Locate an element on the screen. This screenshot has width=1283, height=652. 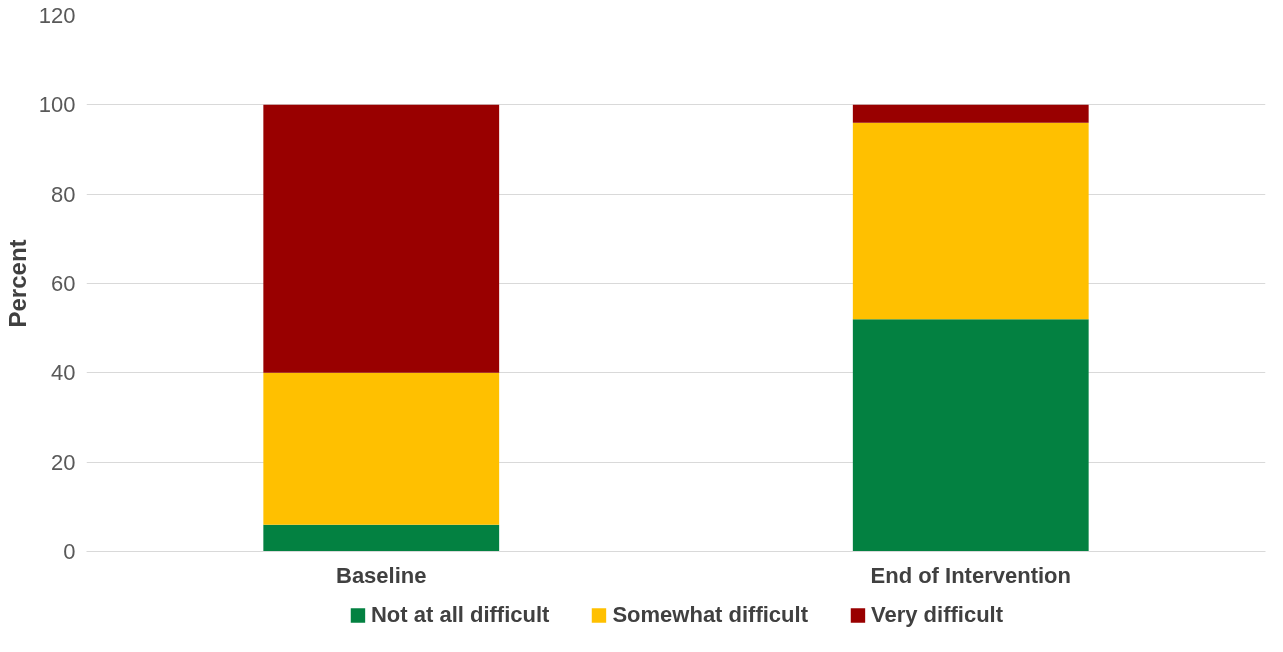
x-tick-label: End of Intervention is located at coordinates (970, 575).